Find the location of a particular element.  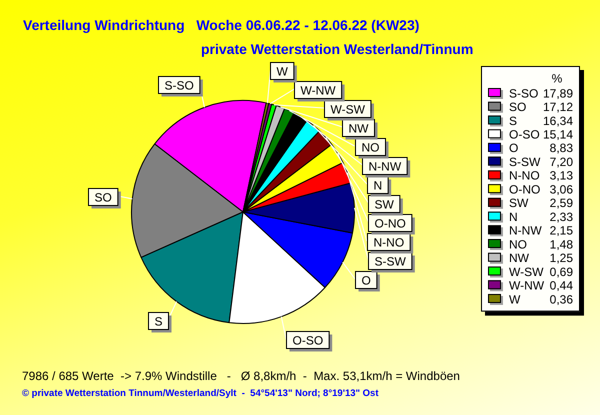

data-label: 17,12 is located at coordinates (558, 107).